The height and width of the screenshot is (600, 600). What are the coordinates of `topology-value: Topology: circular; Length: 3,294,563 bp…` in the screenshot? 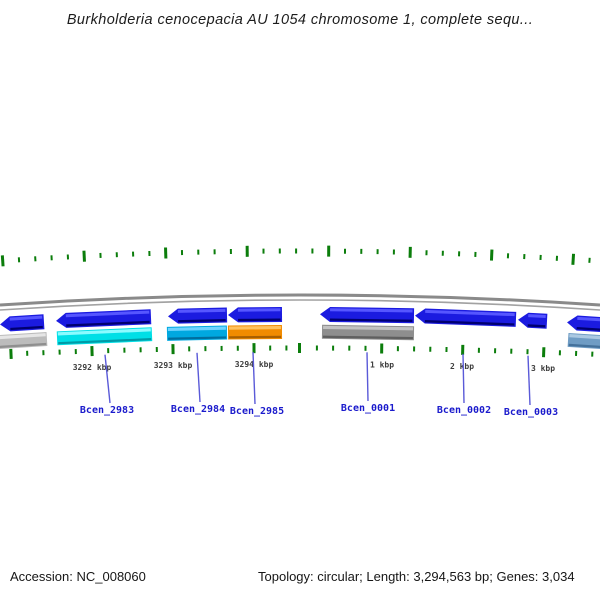 It's located at (416, 576).